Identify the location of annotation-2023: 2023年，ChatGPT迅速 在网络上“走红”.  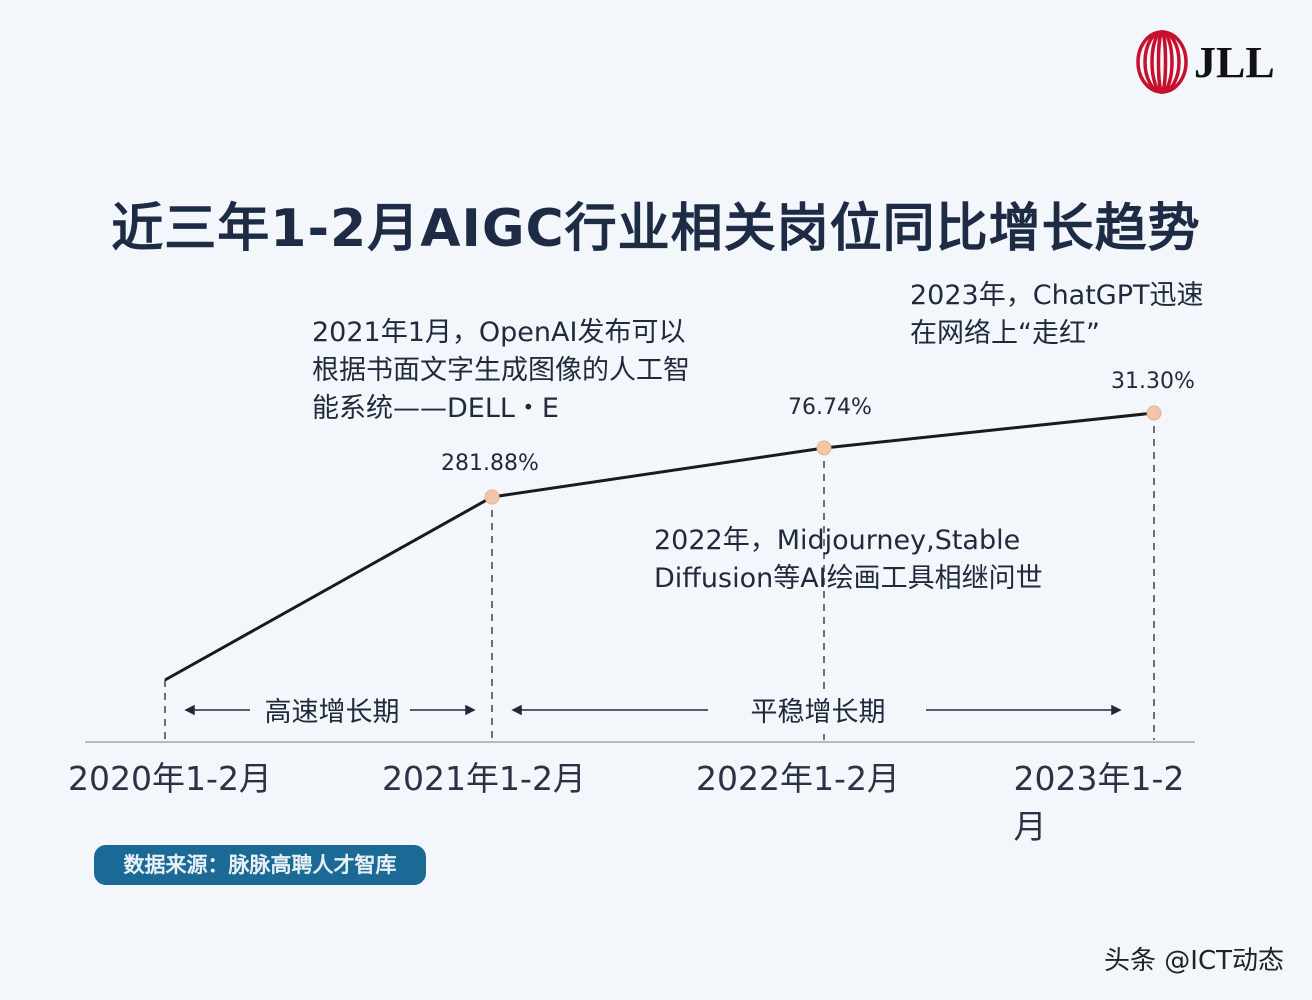
(1057, 314).